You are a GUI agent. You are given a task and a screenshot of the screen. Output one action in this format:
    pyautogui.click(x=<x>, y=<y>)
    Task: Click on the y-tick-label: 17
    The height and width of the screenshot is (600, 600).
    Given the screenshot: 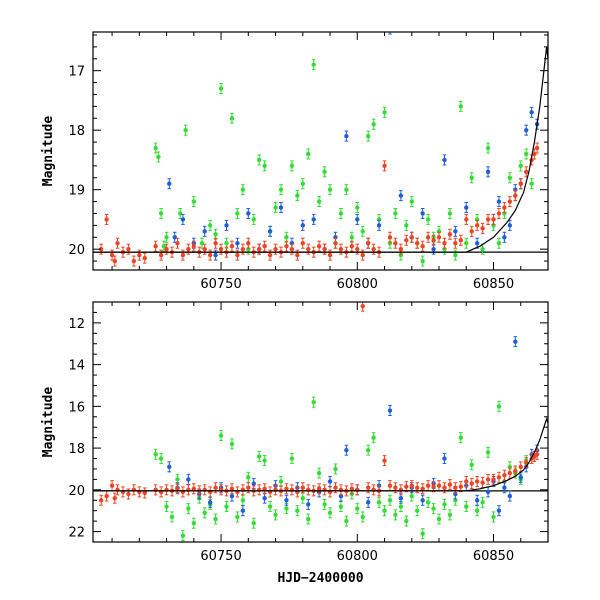 What is the action you would take?
    pyautogui.click(x=76, y=72)
    